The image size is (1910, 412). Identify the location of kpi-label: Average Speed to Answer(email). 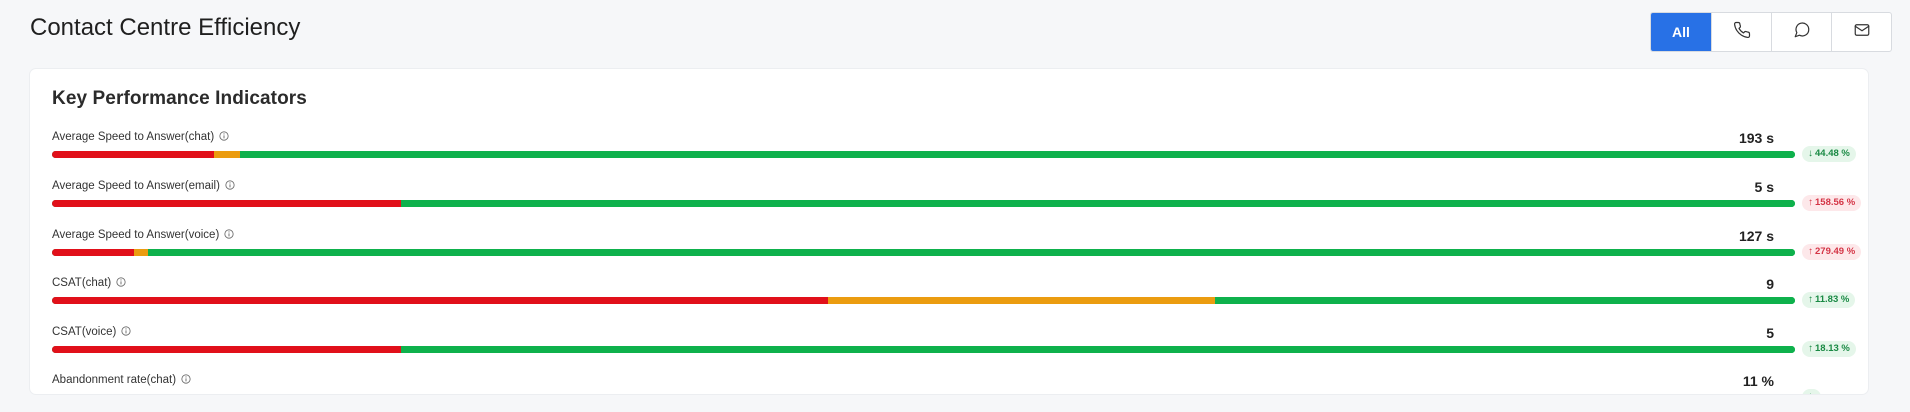
(143, 186).